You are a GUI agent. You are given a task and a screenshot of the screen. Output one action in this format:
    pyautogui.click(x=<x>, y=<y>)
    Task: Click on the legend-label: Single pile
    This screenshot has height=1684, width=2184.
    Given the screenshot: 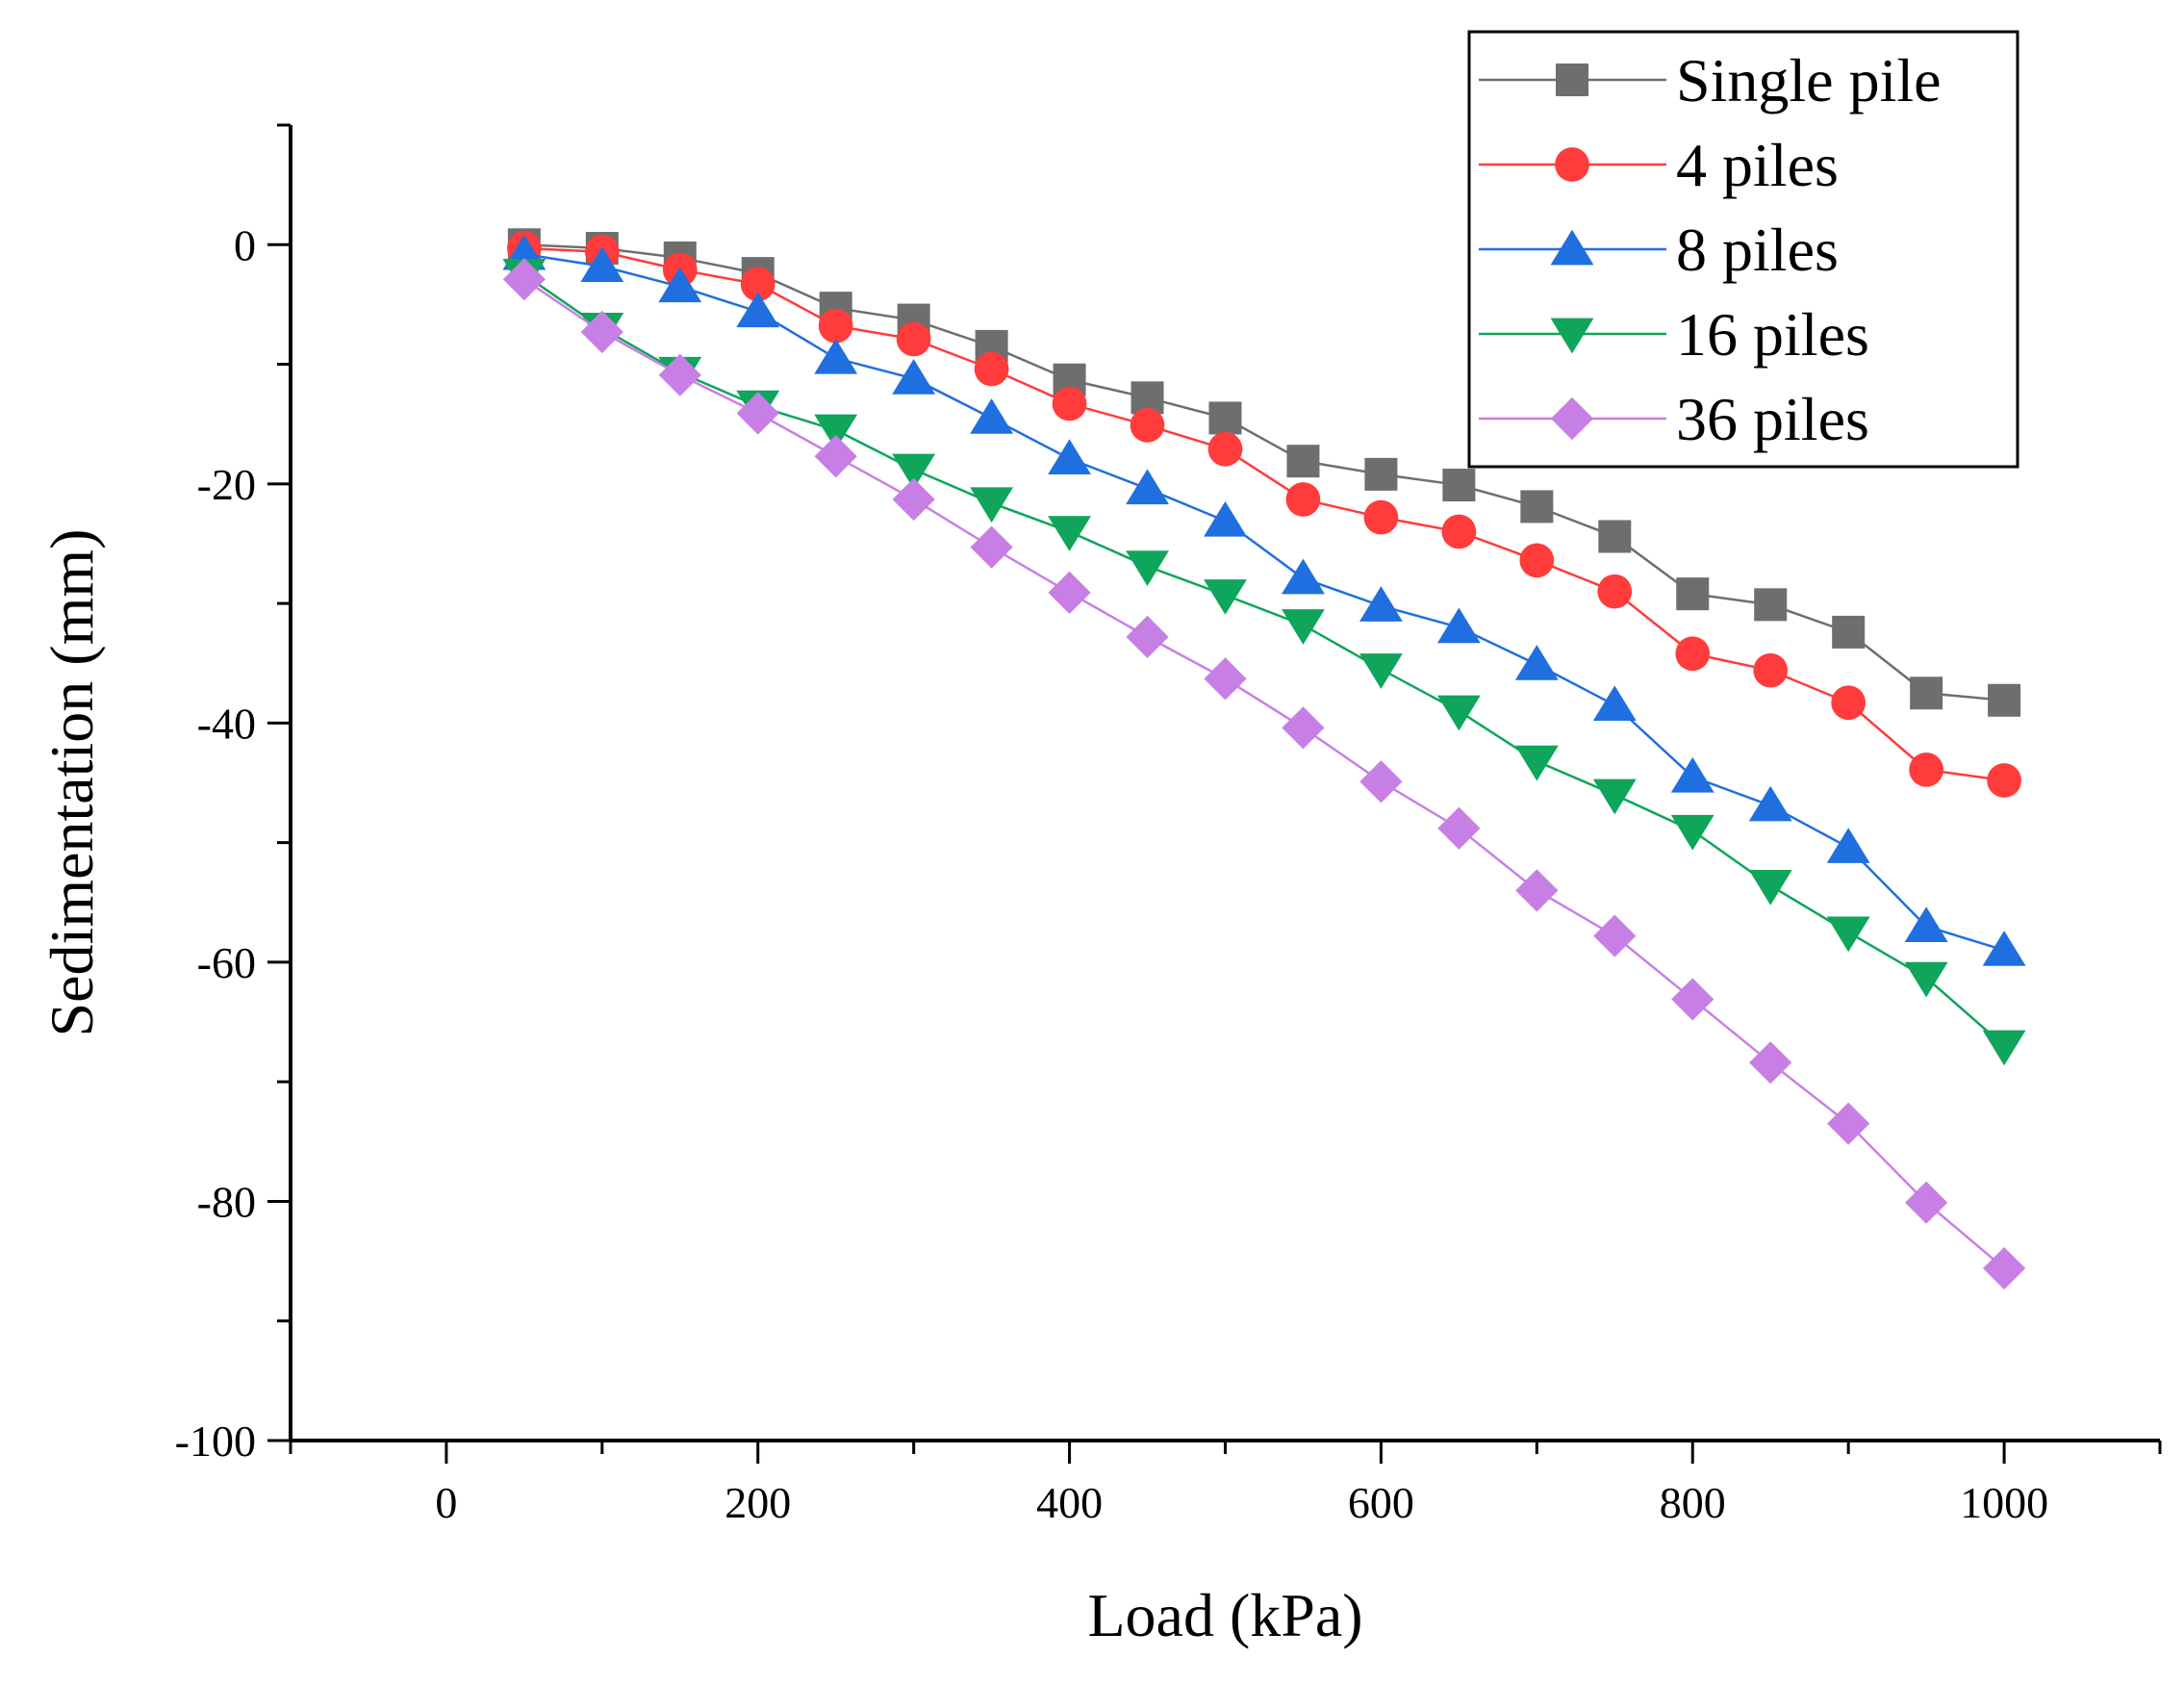 What is the action you would take?
    pyautogui.click(x=1809, y=80)
    